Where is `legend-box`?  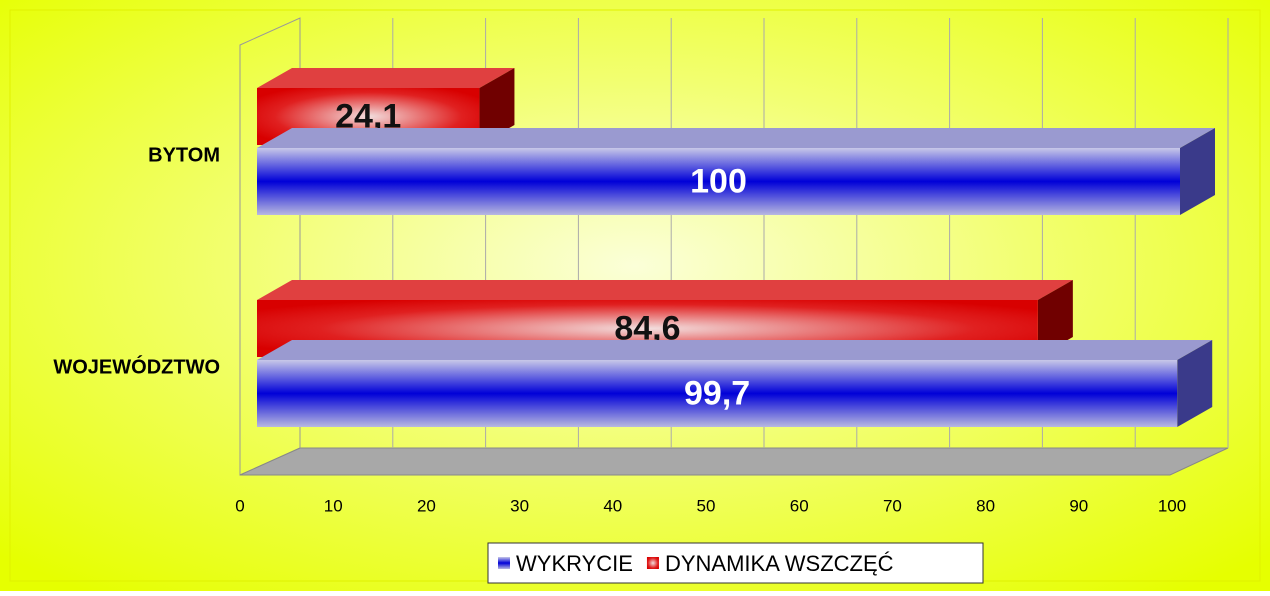 legend-box is located at coordinates (735, 563).